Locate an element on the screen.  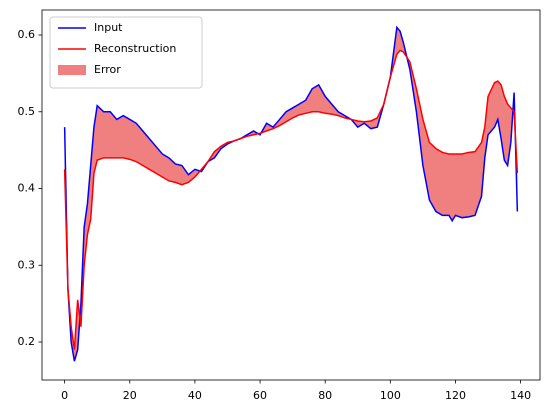
x-tick-label: 40 is located at coordinates (195, 395).